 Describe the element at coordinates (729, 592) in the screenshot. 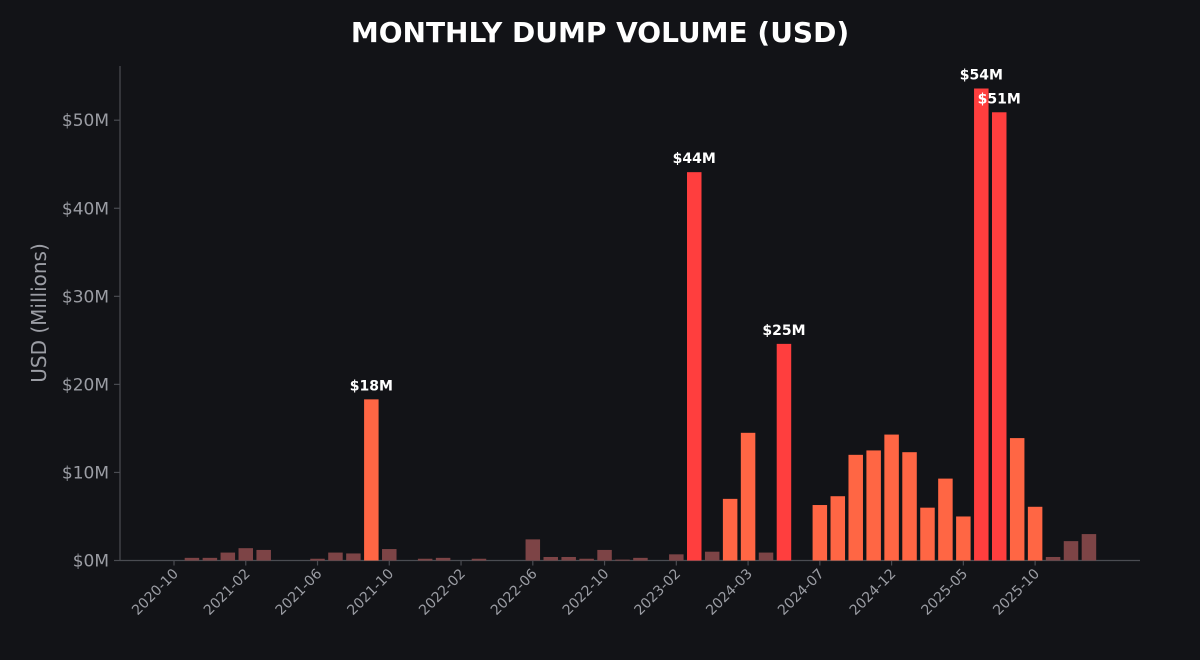

I see `x-tick-label: 2024-03` at that location.